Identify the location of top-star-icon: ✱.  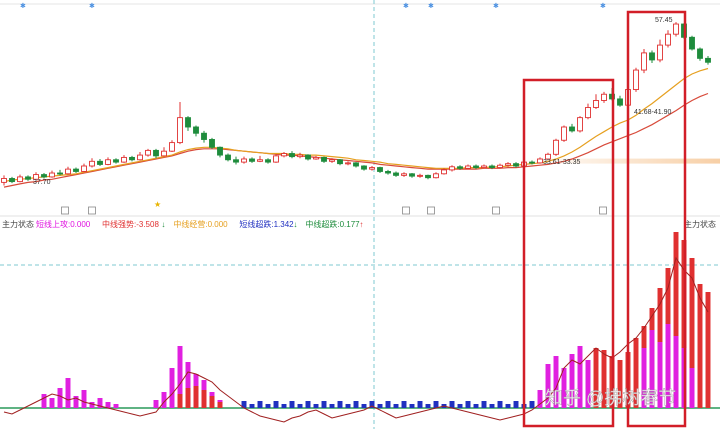
(23, 6).